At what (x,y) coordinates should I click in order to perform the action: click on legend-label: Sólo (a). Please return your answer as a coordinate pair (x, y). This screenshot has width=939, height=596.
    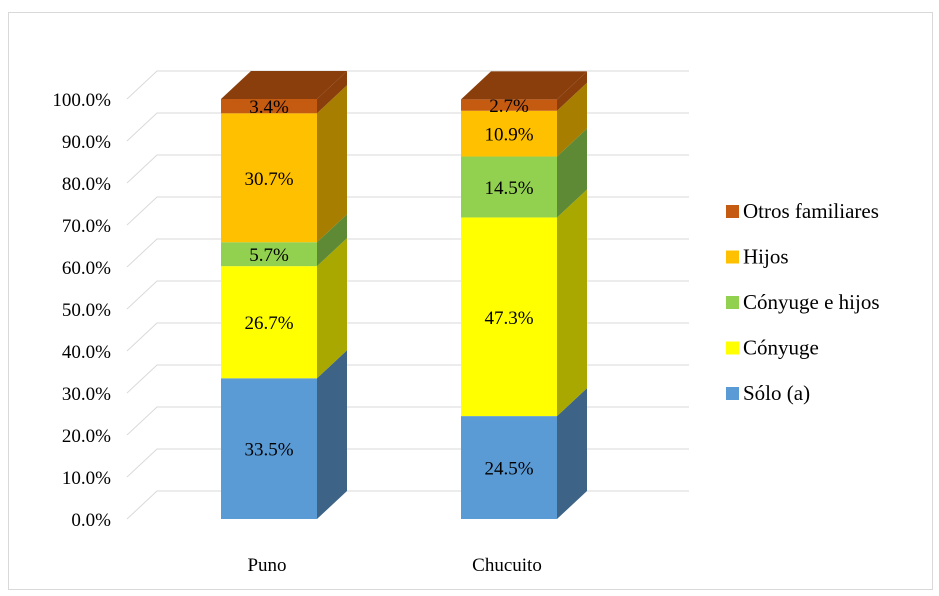
    Looking at the image, I should click on (776, 393).